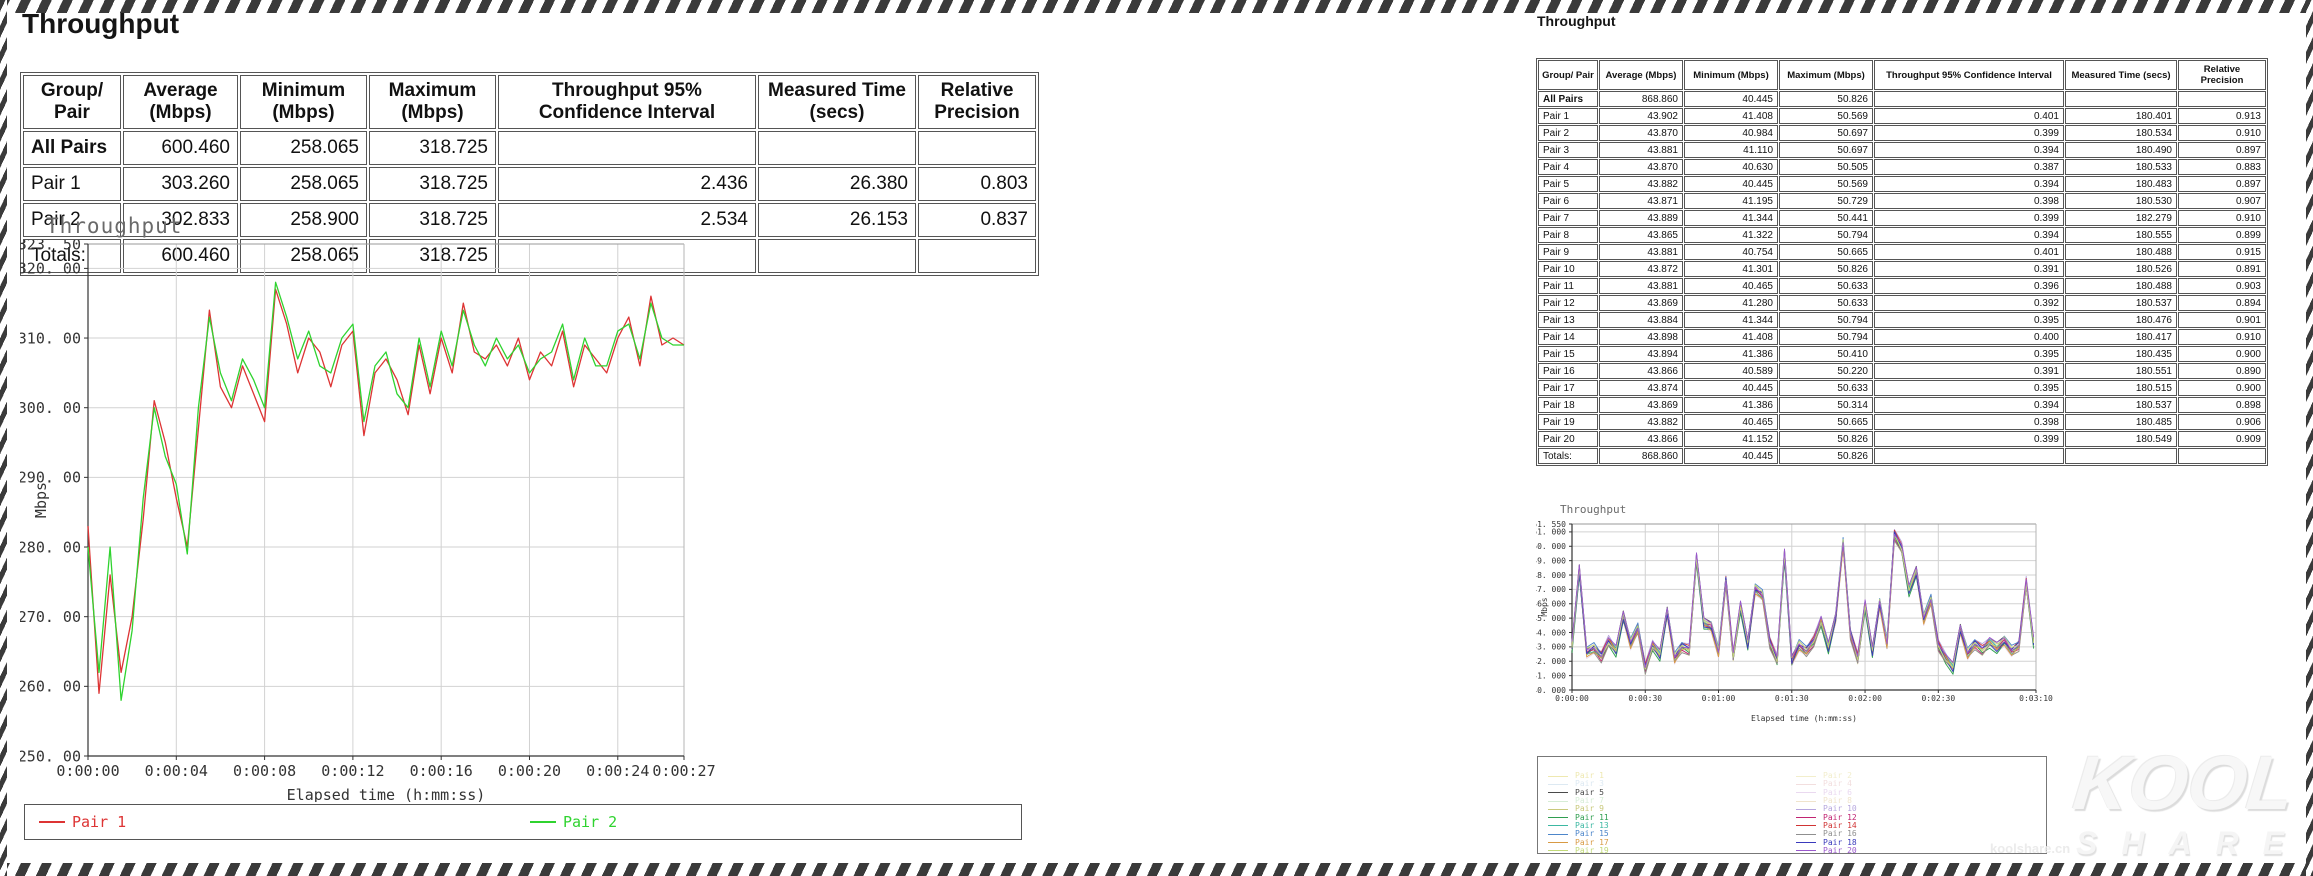 Image resolution: width=2313 pixels, height=876 pixels. What do you see at coordinates (2222, 286) in the screenshot?
I see `table-cell: 0.903` at bounding box center [2222, 286].